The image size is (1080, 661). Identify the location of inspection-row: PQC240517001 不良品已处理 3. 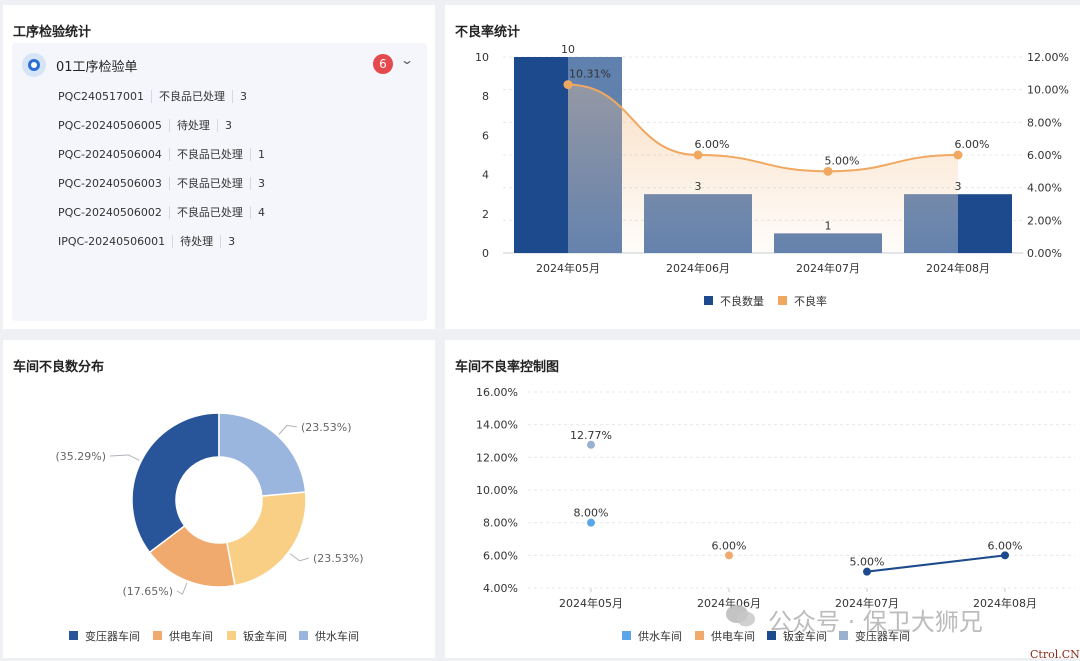
(165, 104).